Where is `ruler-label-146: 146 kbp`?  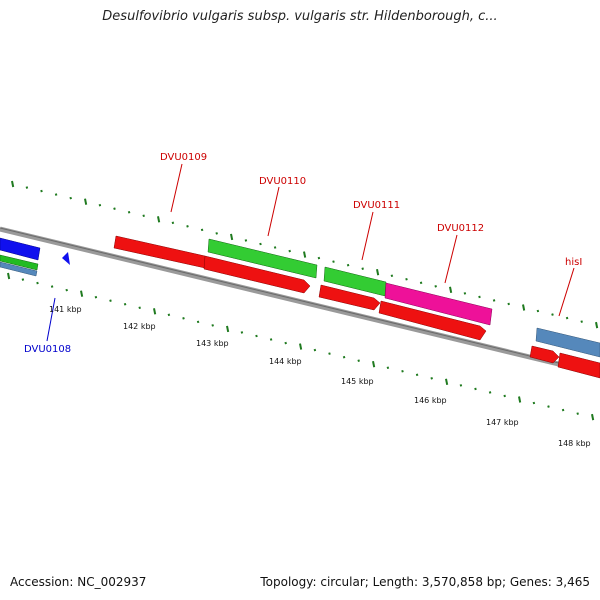 ruler-label-146: 146 kbp is located at coordinates (430, 400).